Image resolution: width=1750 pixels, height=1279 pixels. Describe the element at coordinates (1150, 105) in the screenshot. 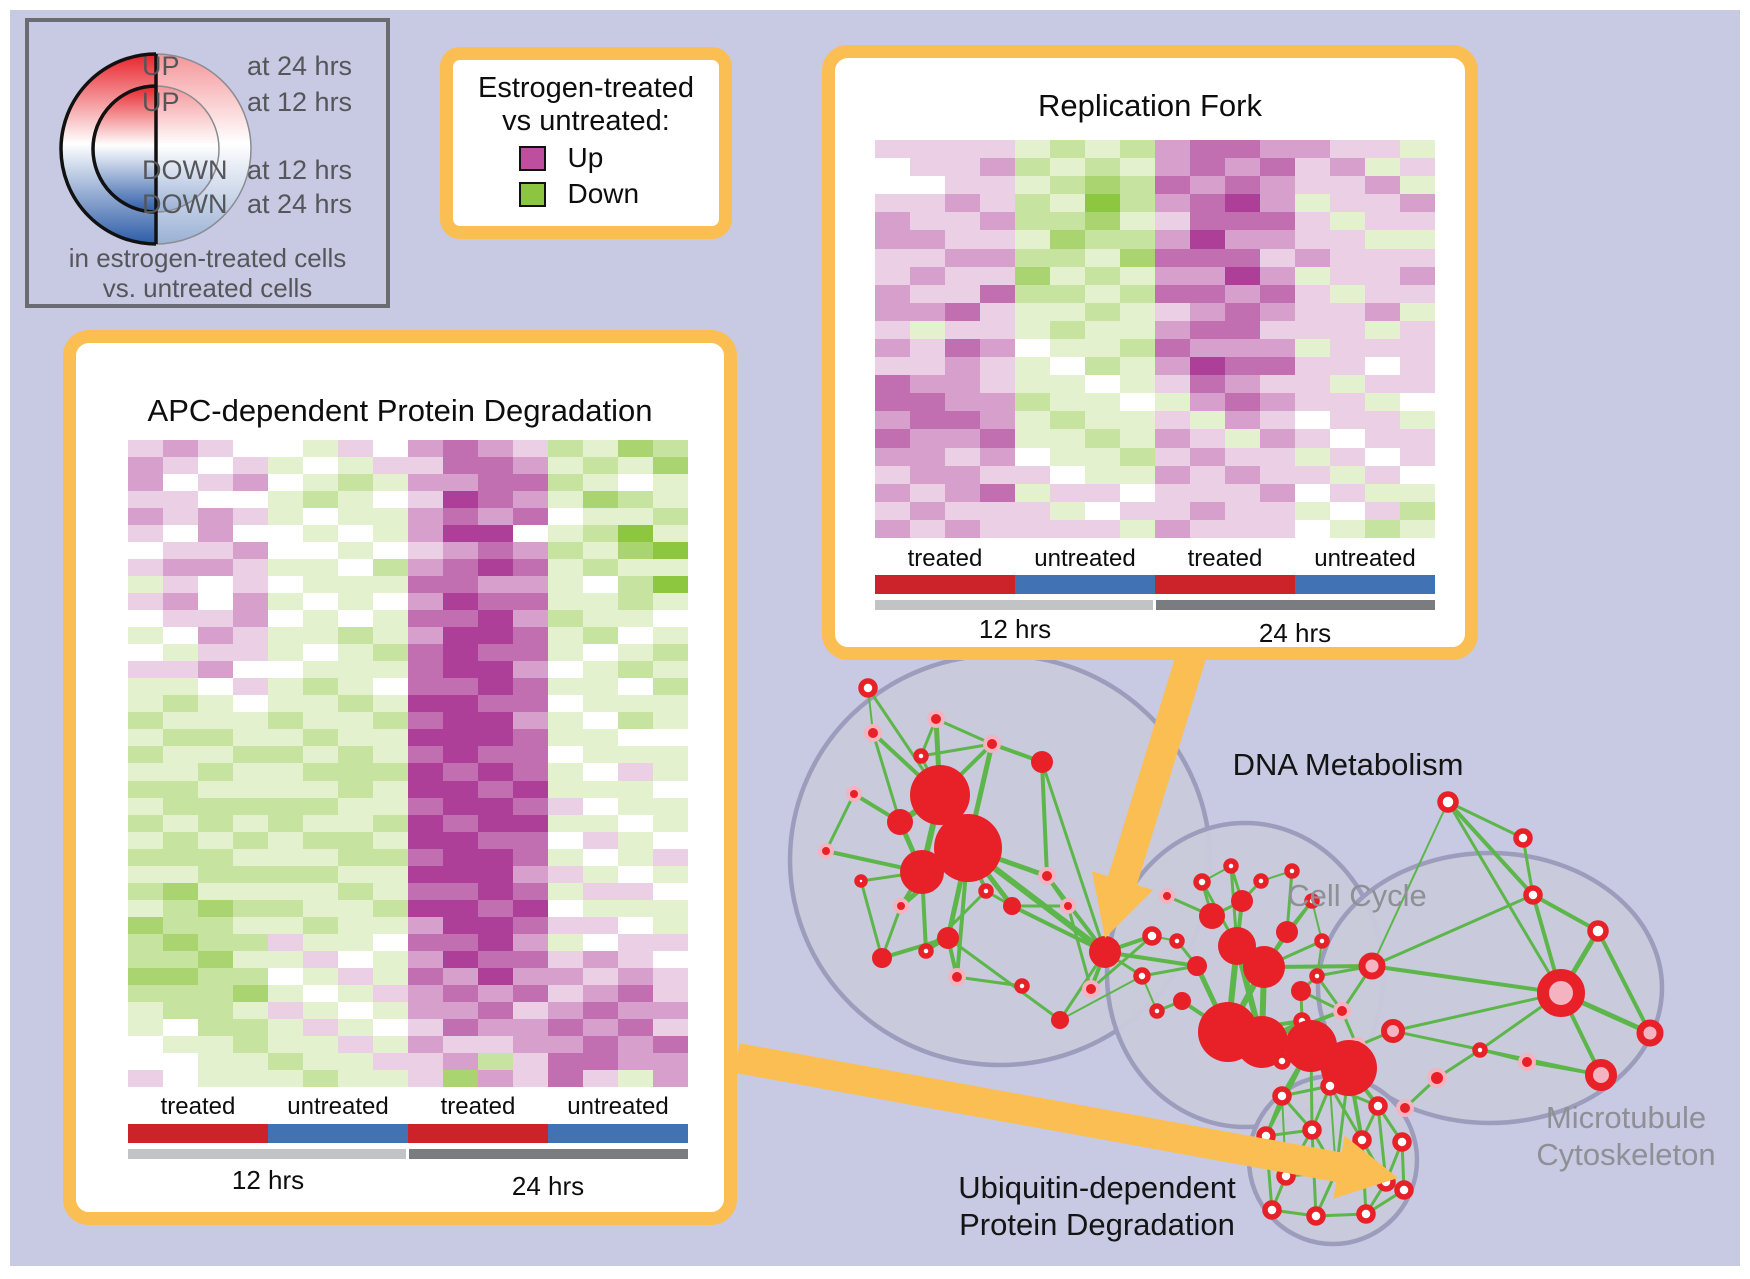

I see `replication-fork-title: Replication Fork` at that location.